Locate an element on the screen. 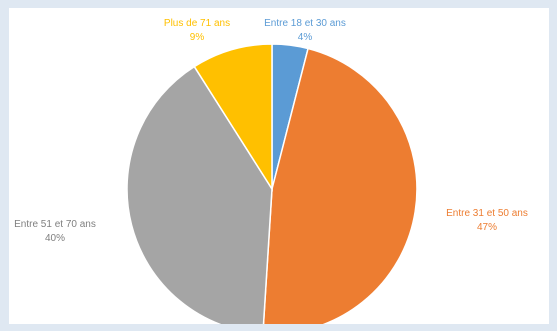 The width and height of the screenshot is (557, 331). slice-label-2-category: Entre 51 et 70 ans is located at coordinates (55, 224).